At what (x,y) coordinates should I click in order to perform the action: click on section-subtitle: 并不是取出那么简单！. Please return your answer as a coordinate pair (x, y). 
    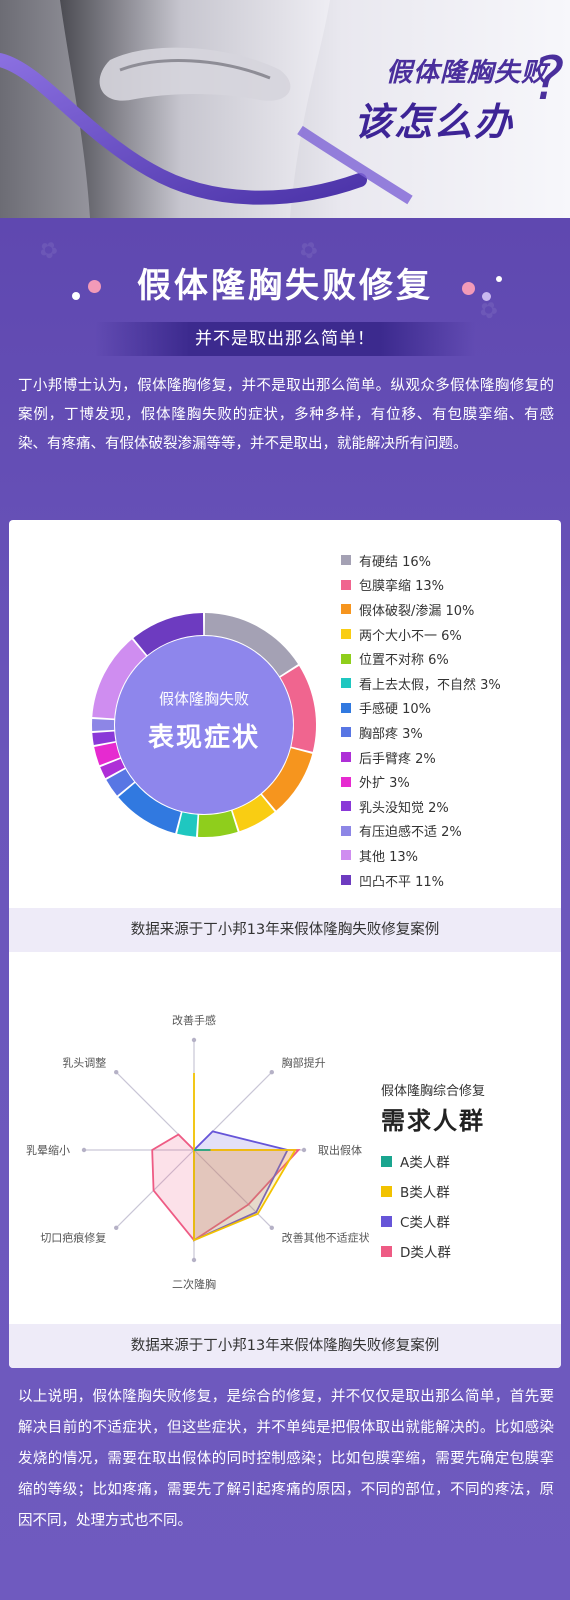
    Looking at the image, I should click on (285, 339).